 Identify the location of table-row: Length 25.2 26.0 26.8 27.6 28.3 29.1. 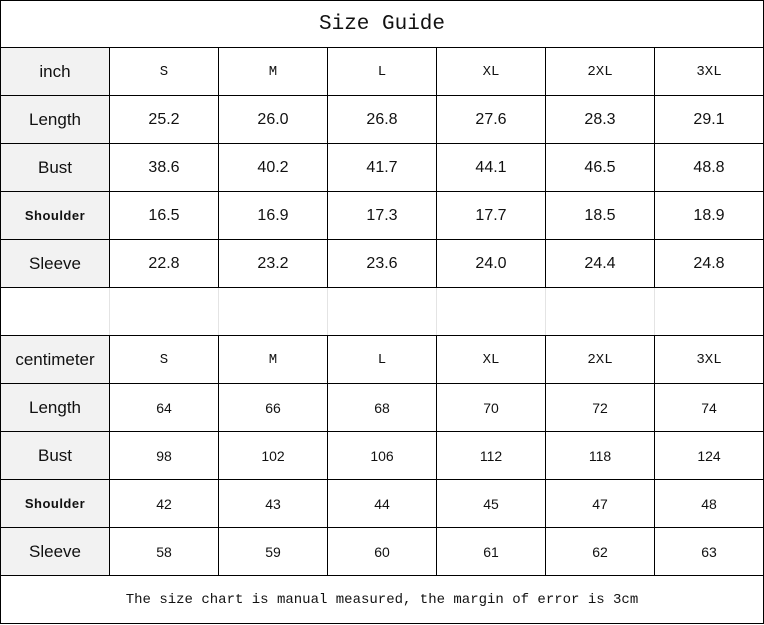
(382, 119).